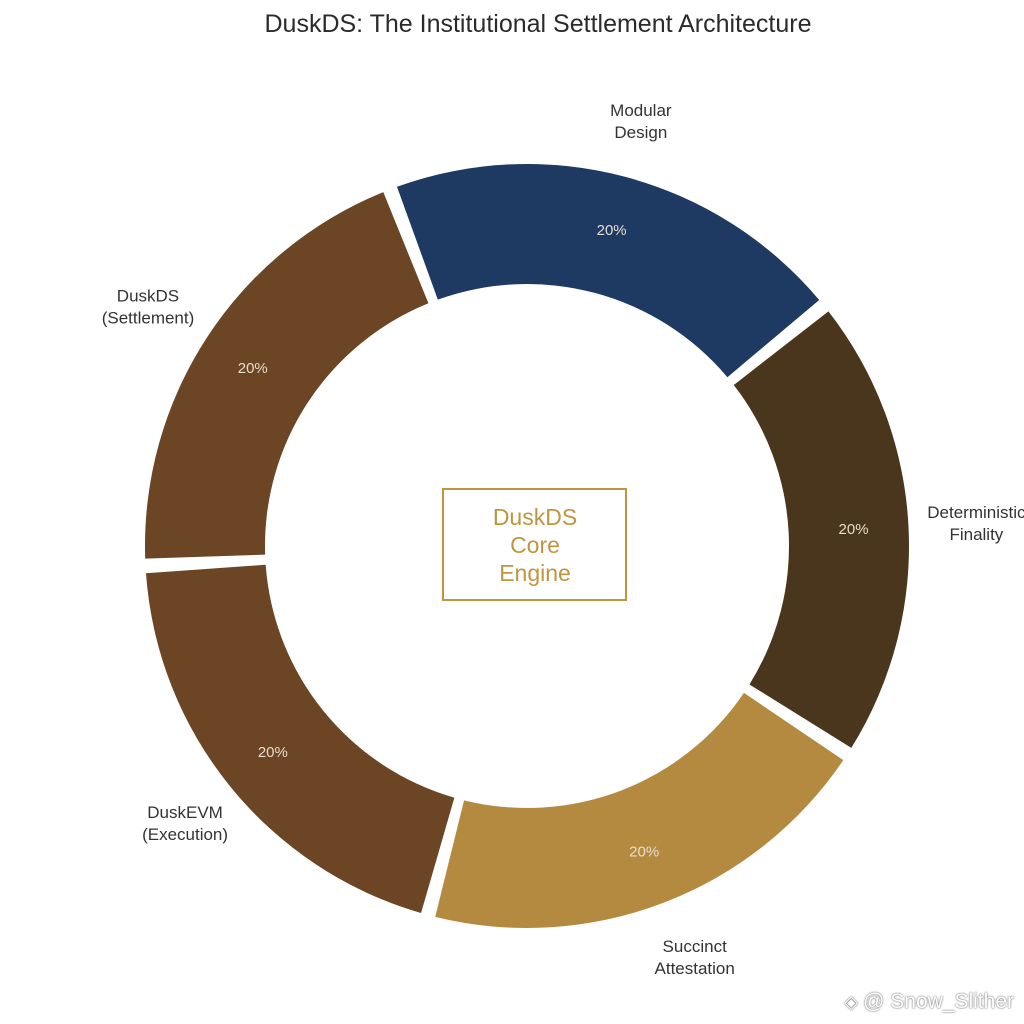  What do you see at coordinates (695, 957) in the screenshot?
I see `category-label-3: Succinct Attestation` at bounding box center [695, 957].